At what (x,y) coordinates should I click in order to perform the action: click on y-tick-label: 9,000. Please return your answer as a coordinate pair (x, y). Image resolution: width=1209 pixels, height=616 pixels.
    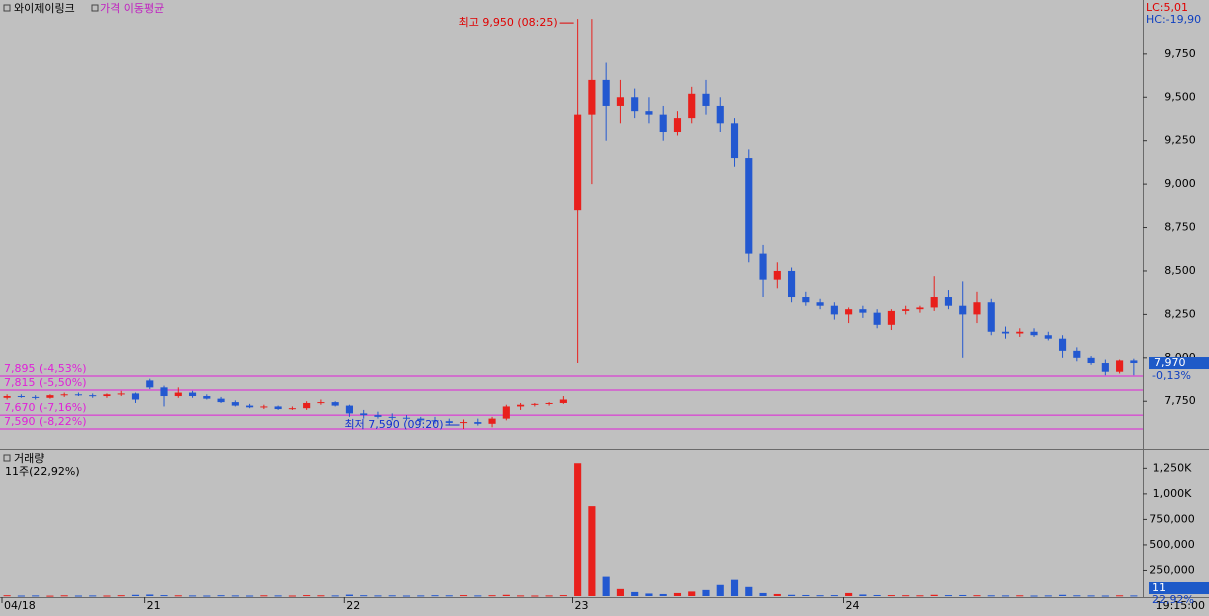
    Looking at the image, I should click on (1180, 183).